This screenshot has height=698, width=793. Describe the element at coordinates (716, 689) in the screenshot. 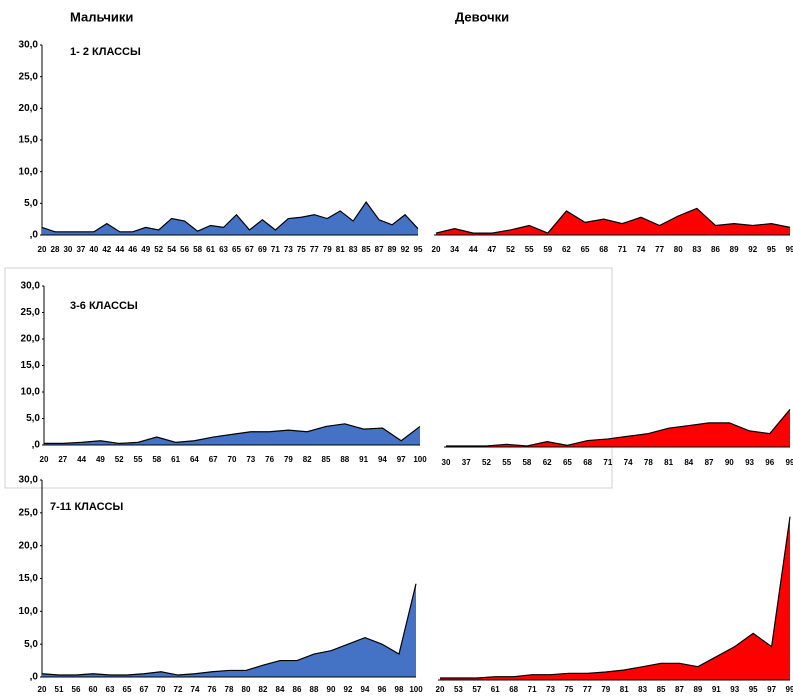

I see `x-tick-label: 91` at that location.